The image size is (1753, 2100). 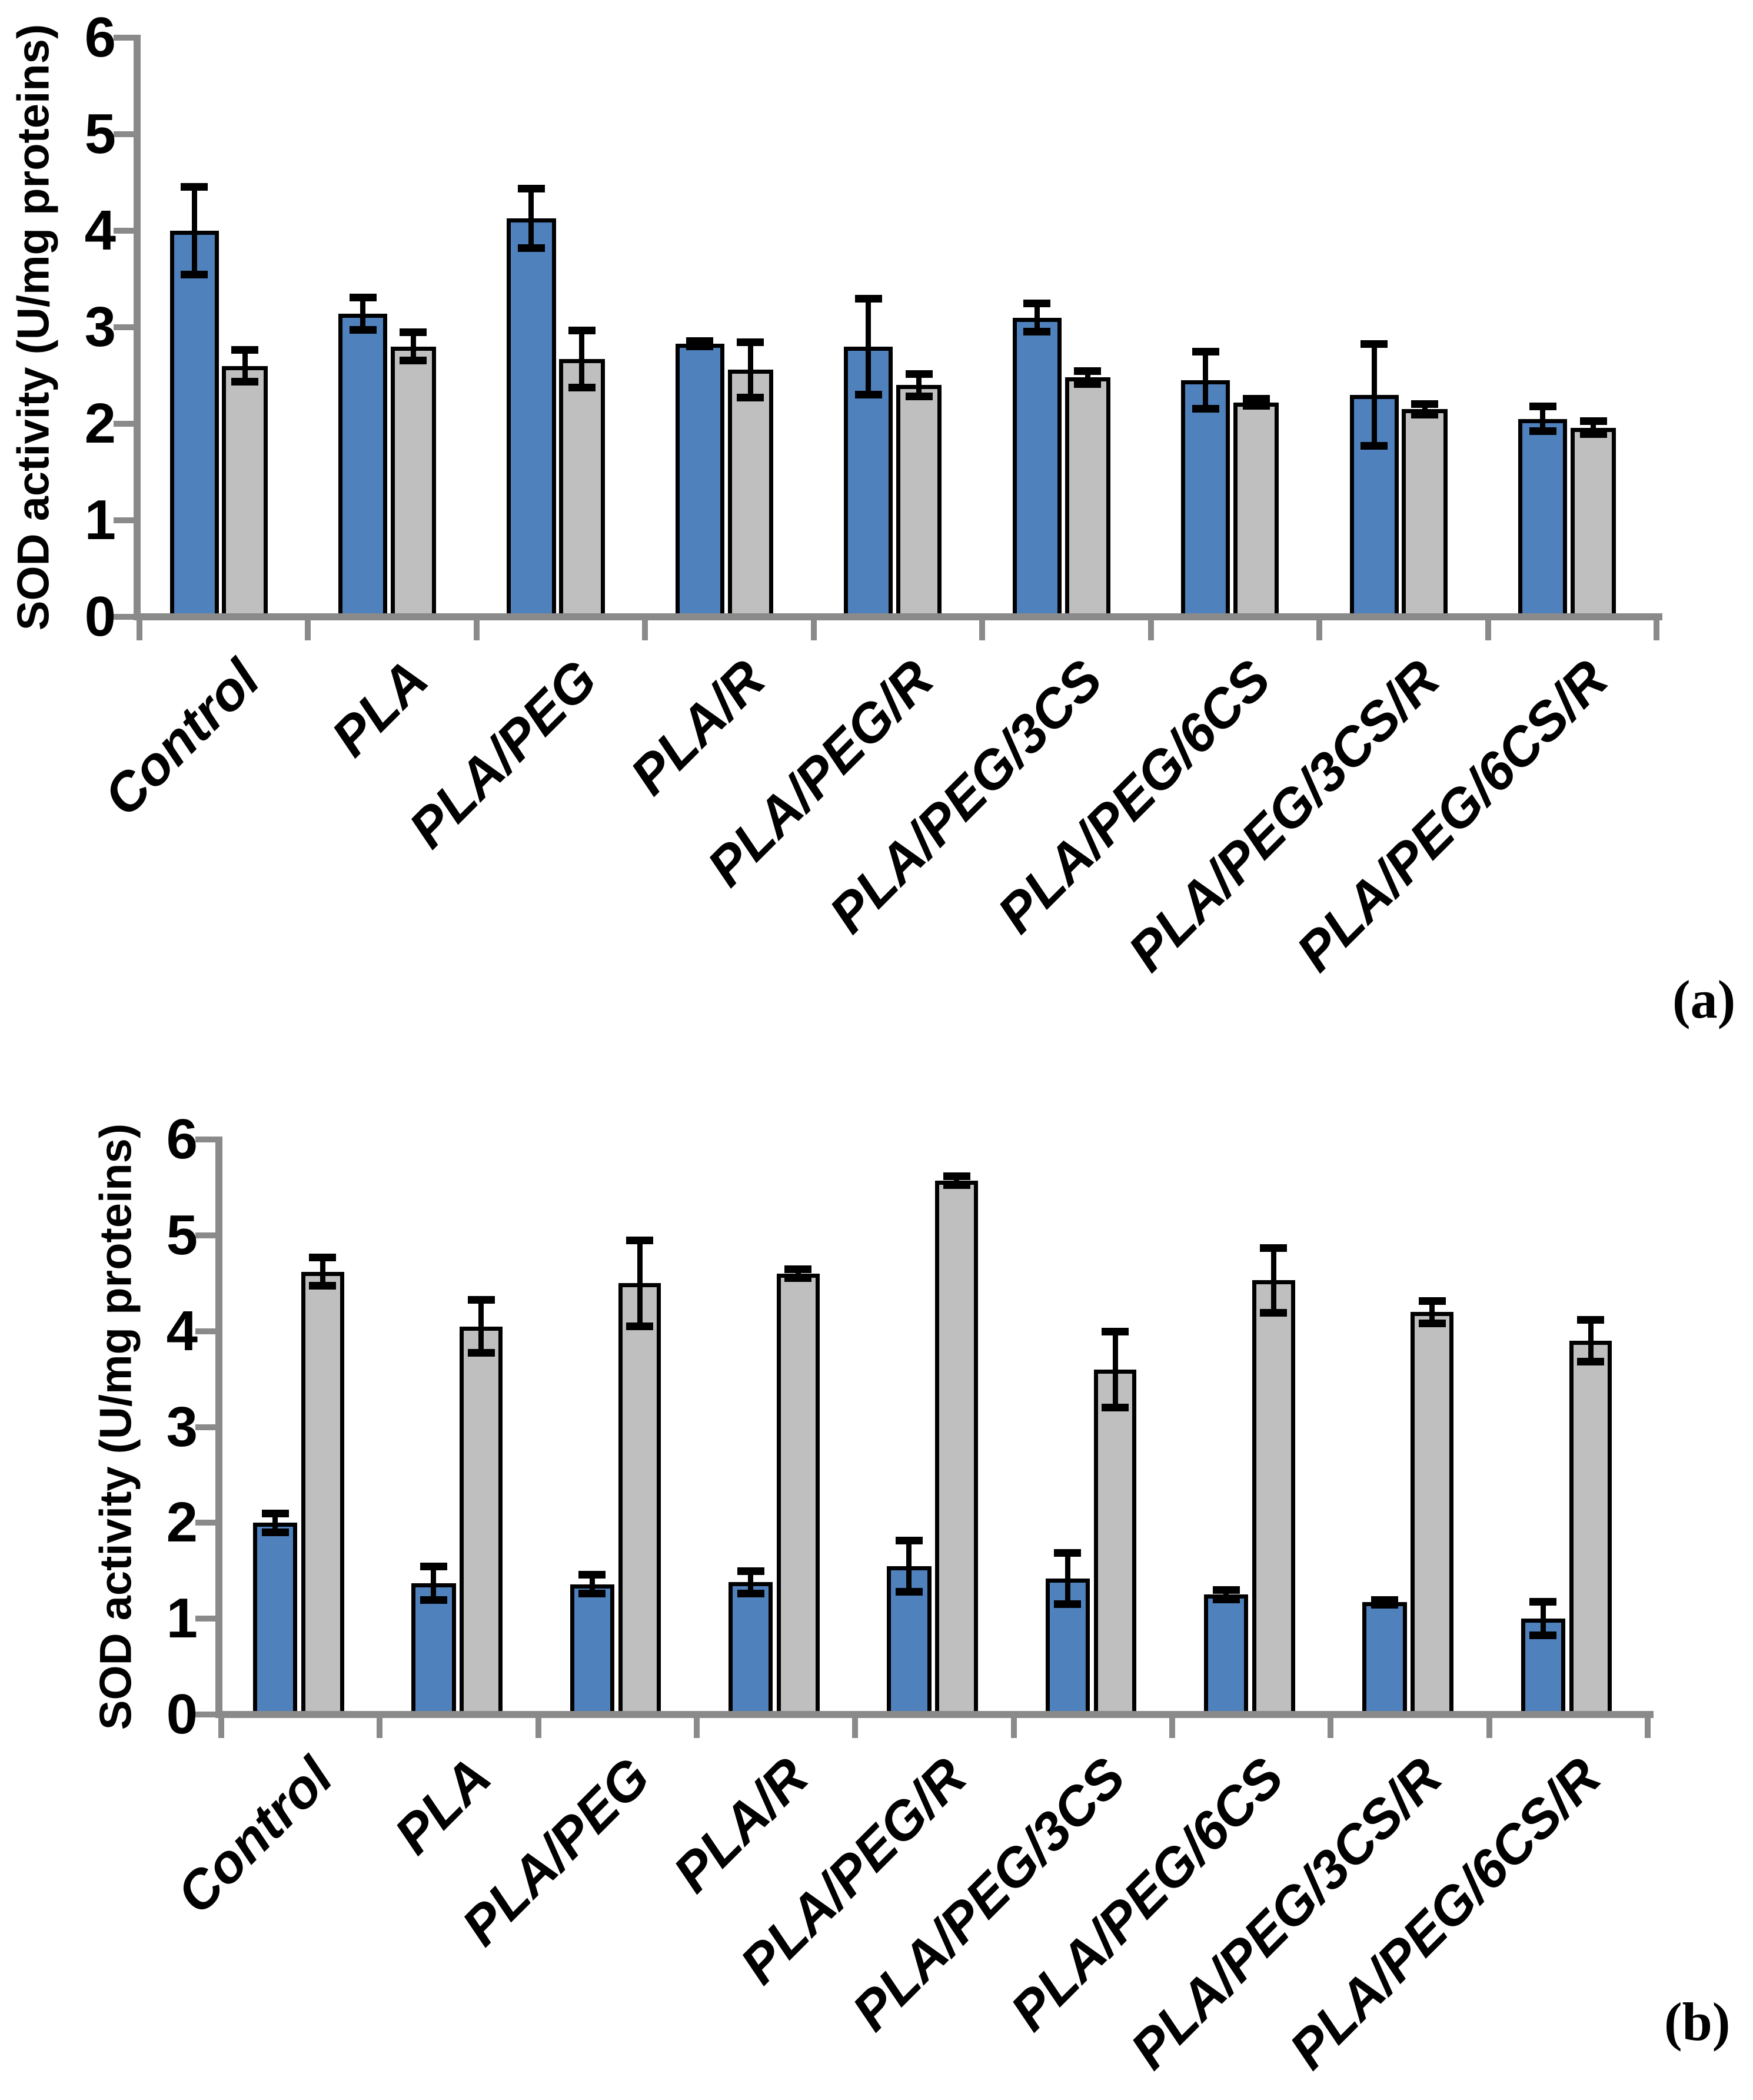 I want to click on panel-label-a: (a), so click(x=1704, y=999).